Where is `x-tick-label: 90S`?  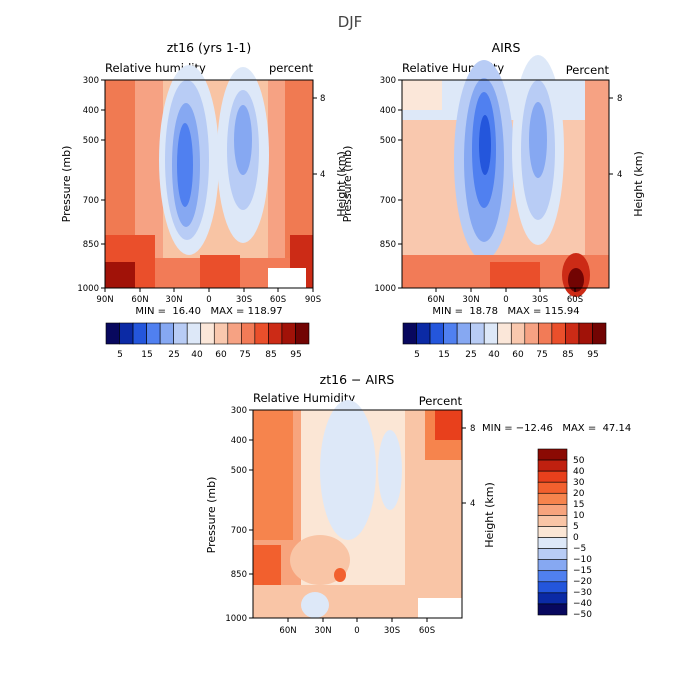
x-tick-label: 90S is located at coordinates (313, 300).